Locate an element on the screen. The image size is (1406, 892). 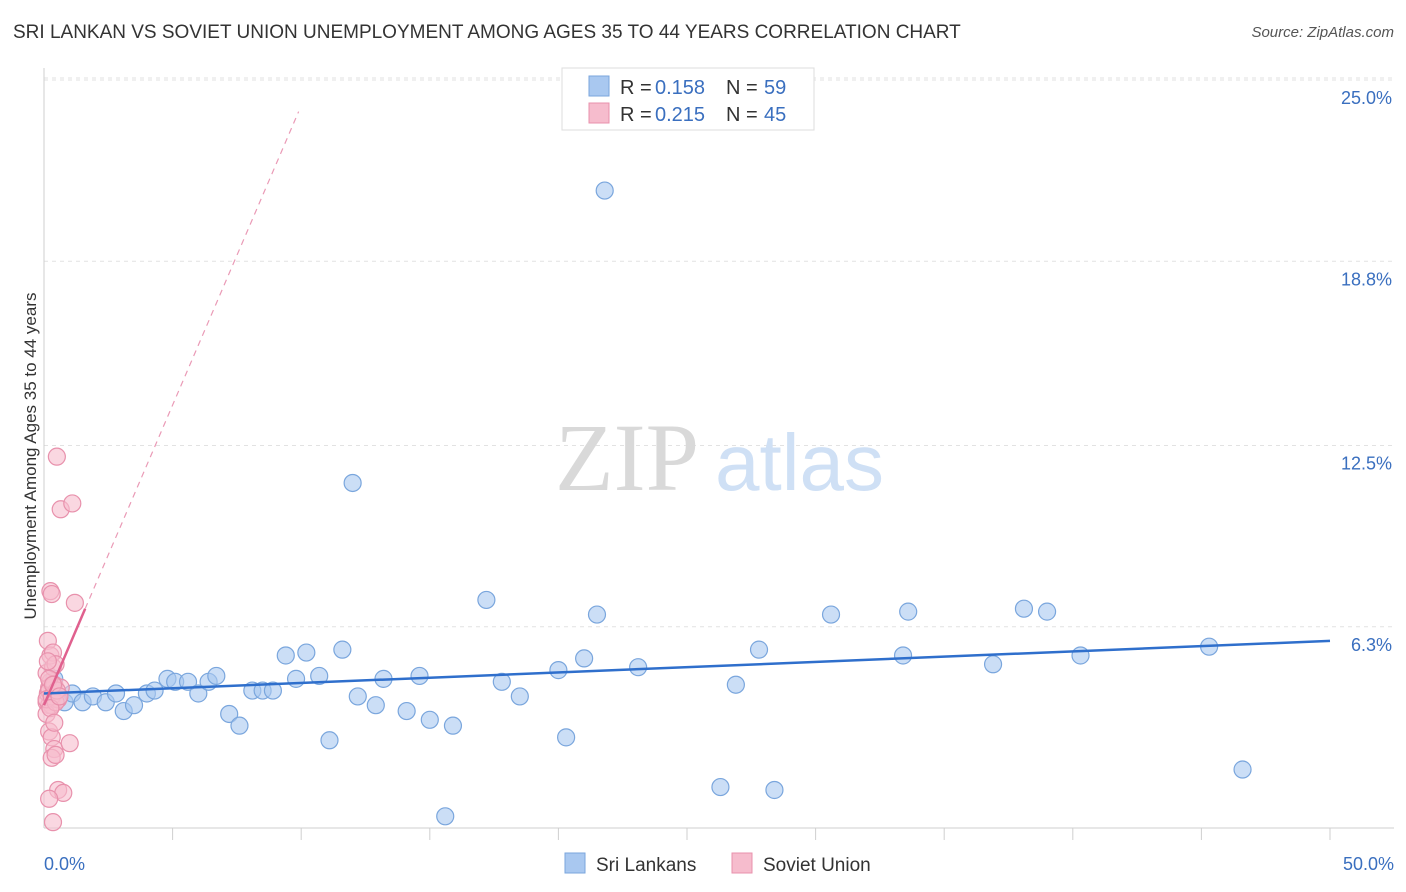
legend-swatch-sri-lankans is located at coordinates (599, 86).